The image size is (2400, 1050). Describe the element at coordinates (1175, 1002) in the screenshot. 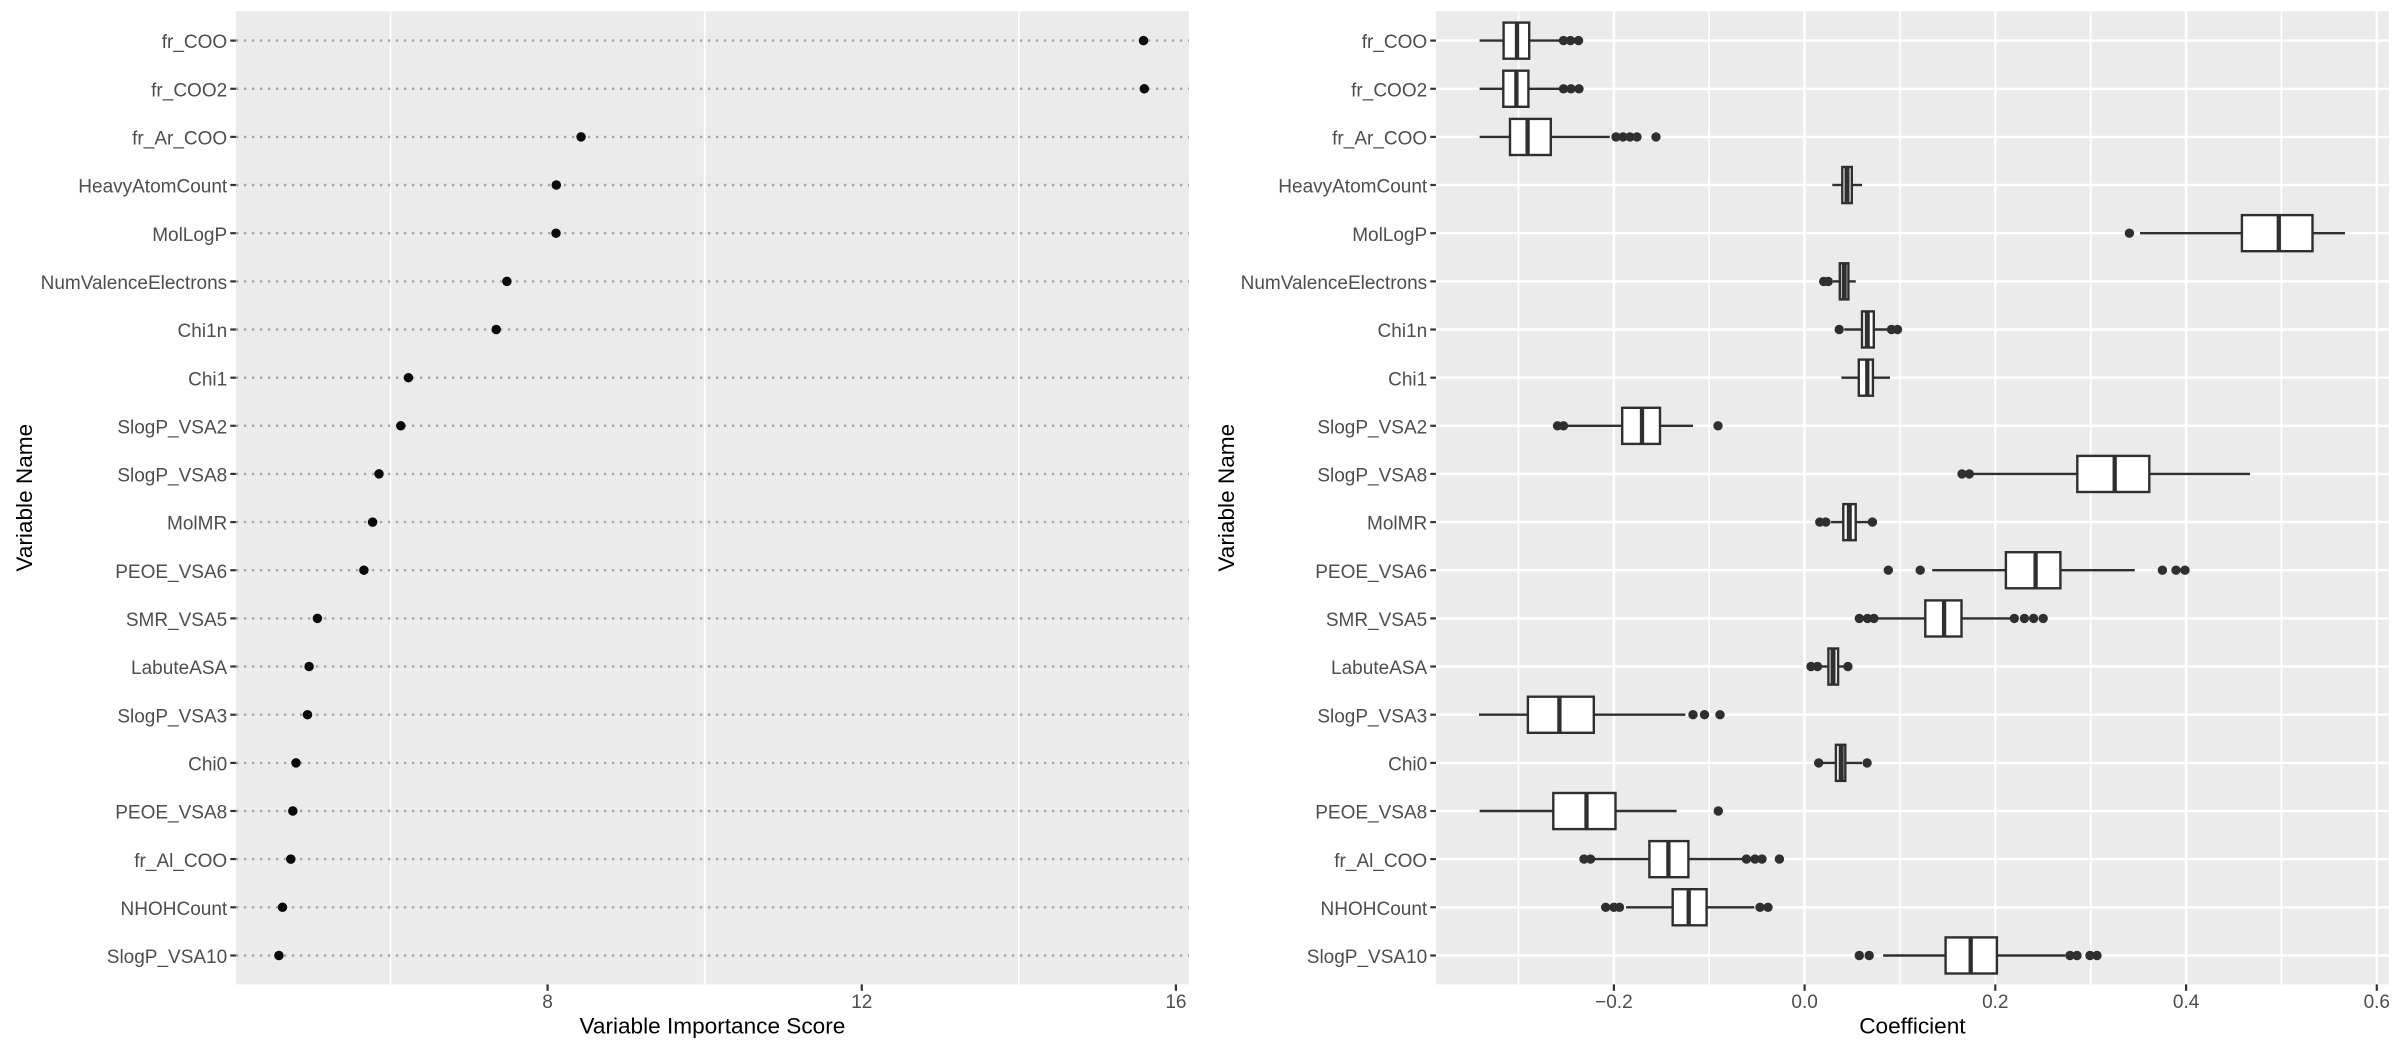

I see `svg-text: 16` at that location.